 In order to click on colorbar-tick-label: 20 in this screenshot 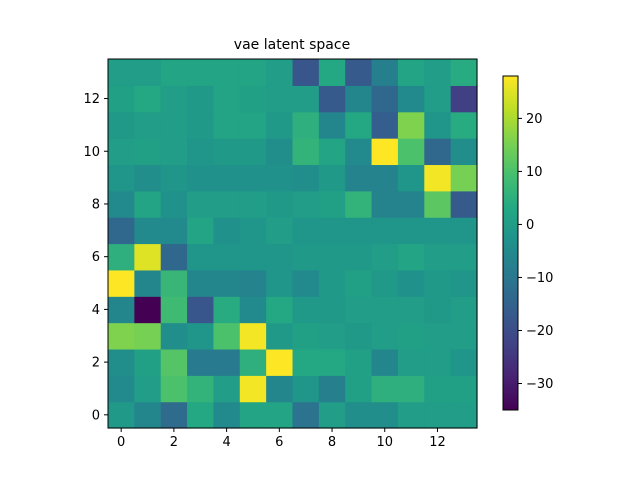, I will do `click(534, 119)`.